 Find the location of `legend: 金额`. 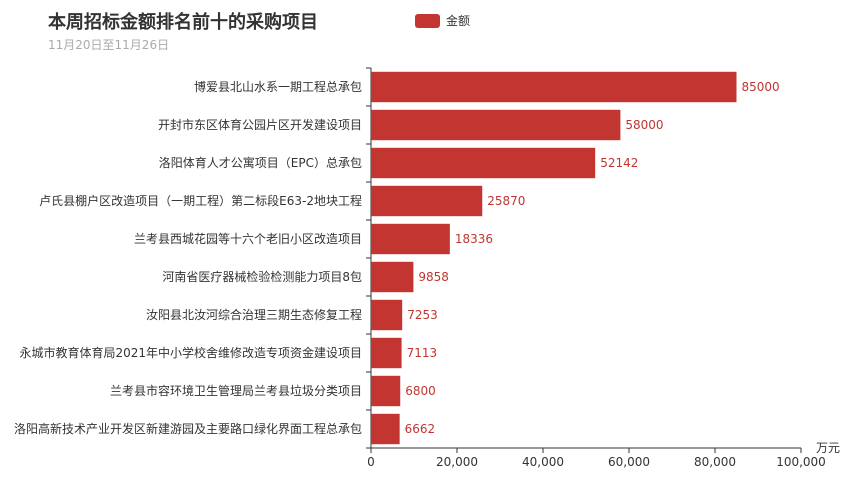

legend: 金额 is located at coordinates (442, 20).